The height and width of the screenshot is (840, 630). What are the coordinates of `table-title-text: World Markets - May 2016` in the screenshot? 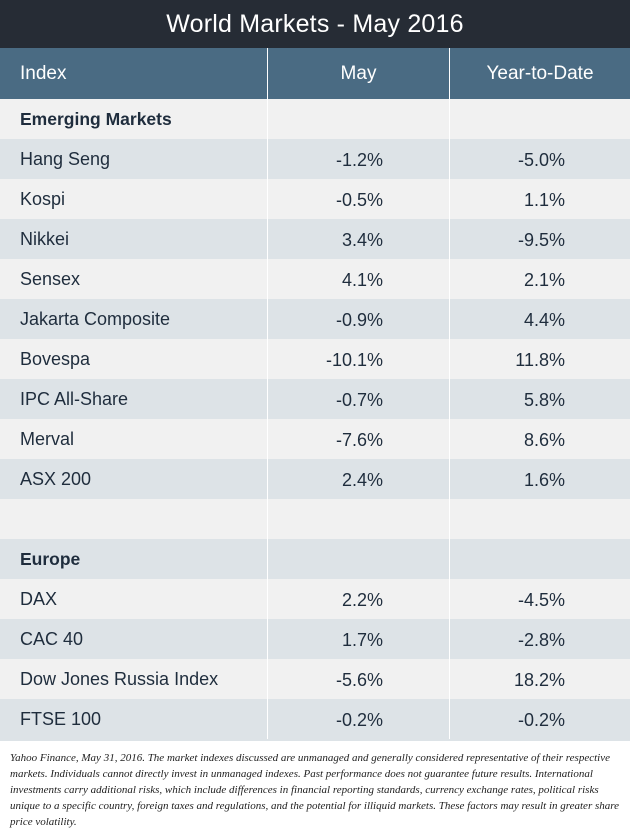 It's located at (315, 23).